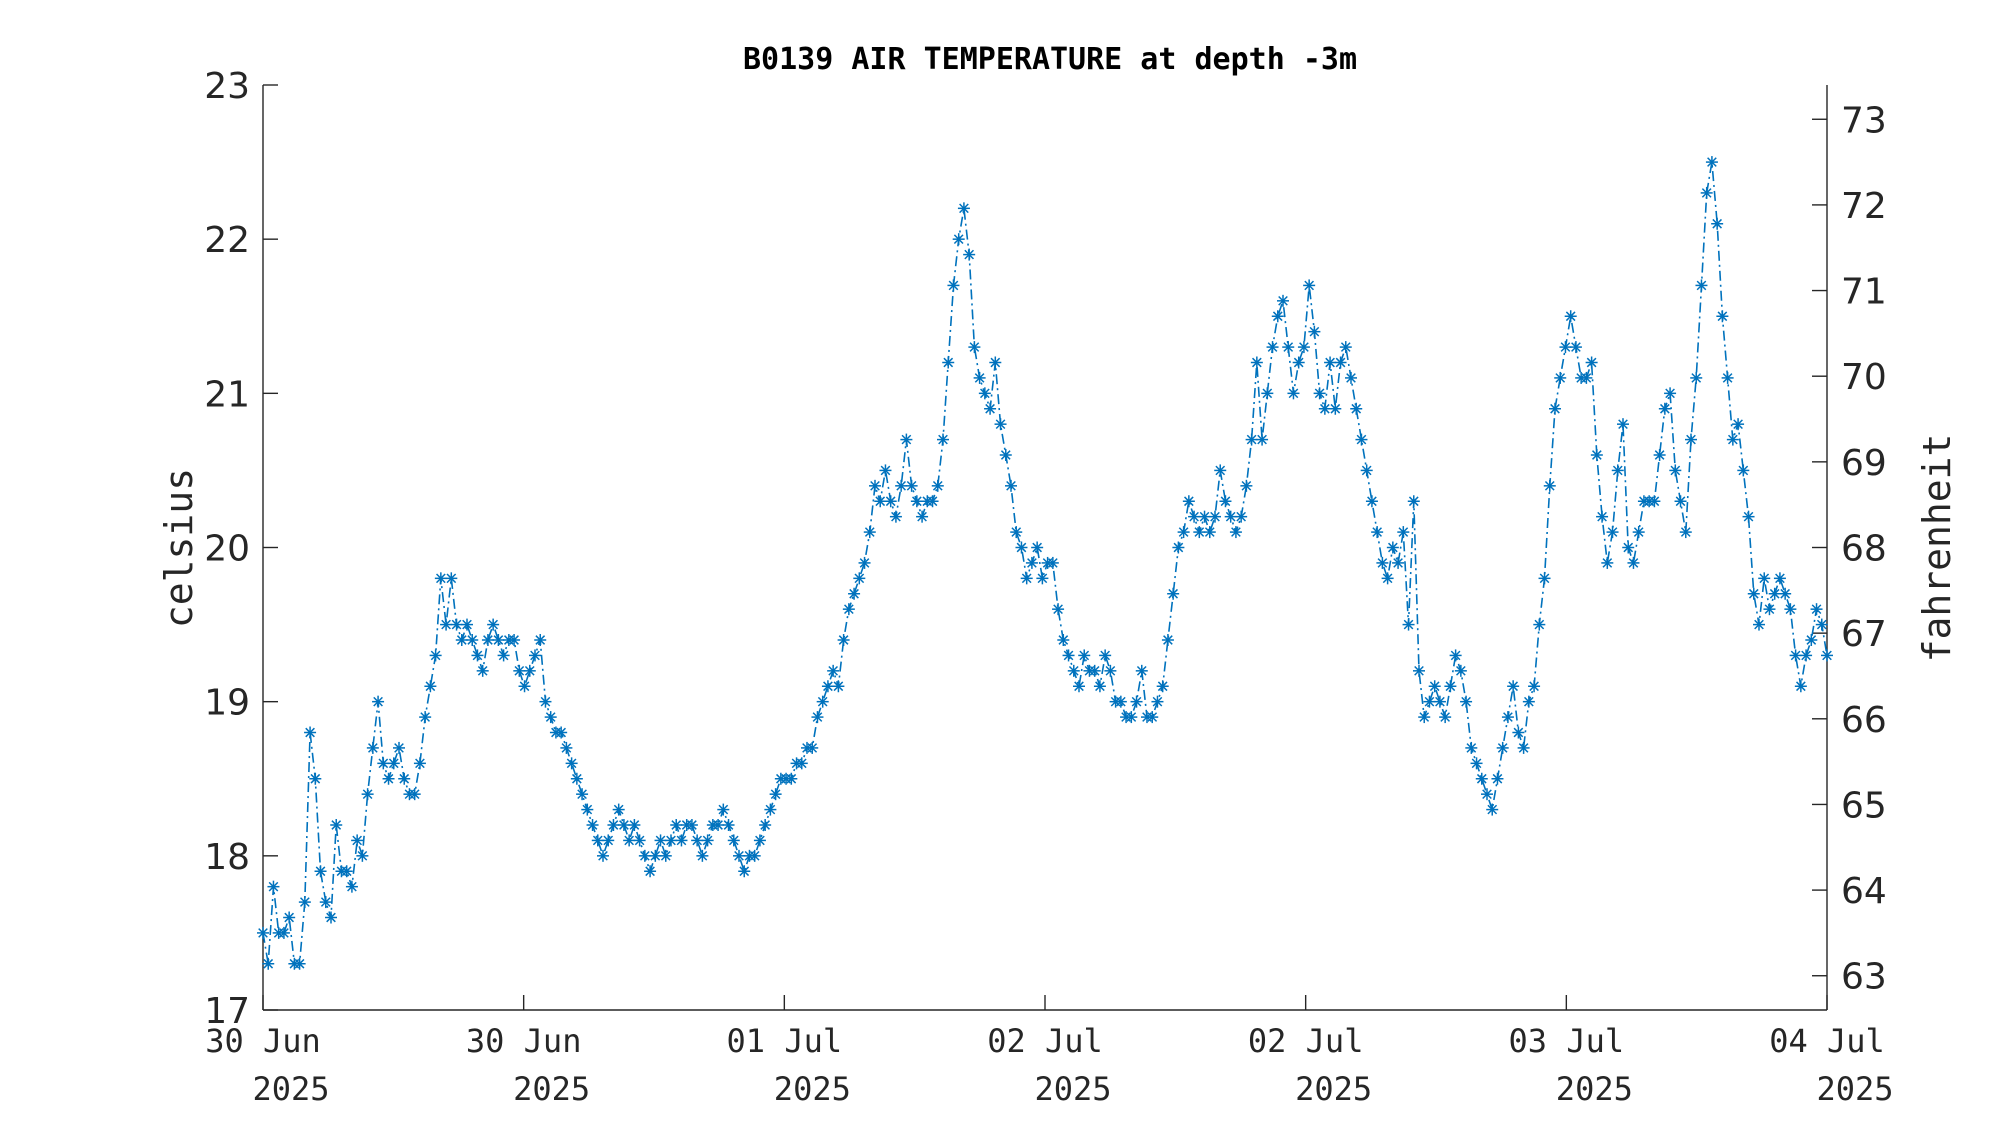 Image resolution: width=2000 pixels, height=1125 pixels. I want to click on right-y-tick-label: 66, so click(1864, 720).